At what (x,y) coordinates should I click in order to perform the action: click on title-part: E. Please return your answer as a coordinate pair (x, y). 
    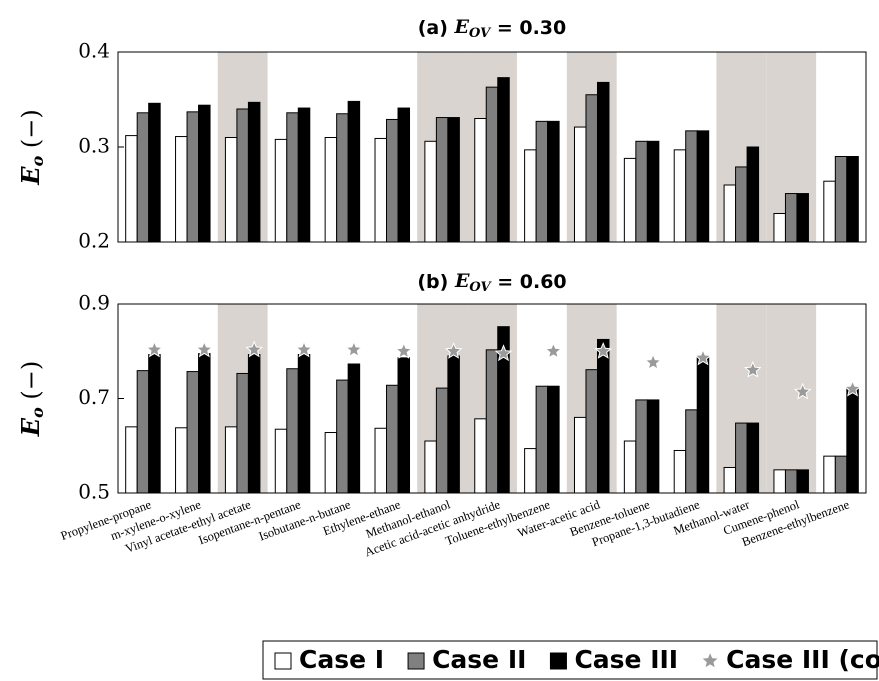
    Looking at the image, I should click on (462, 281).